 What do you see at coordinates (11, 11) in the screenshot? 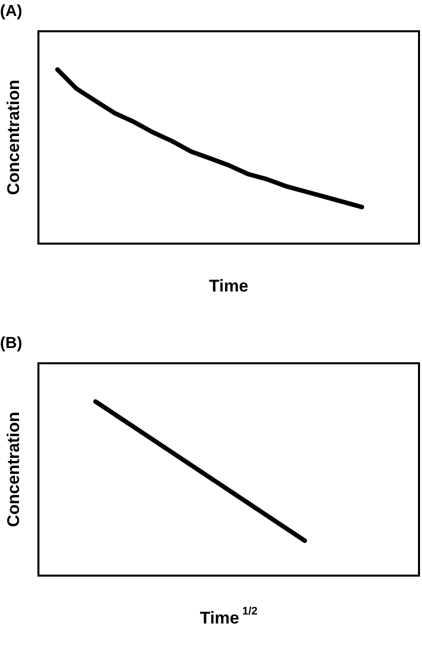
I see `chart-title: (A)` at bounding box center [11, 11].